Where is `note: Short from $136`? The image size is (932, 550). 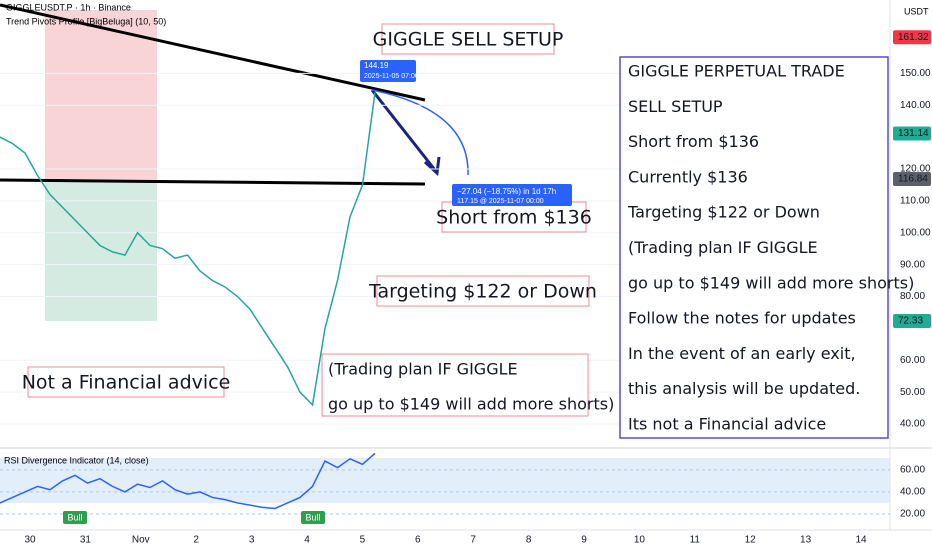
note: Short from $136 is located at coordinates (514, 218).